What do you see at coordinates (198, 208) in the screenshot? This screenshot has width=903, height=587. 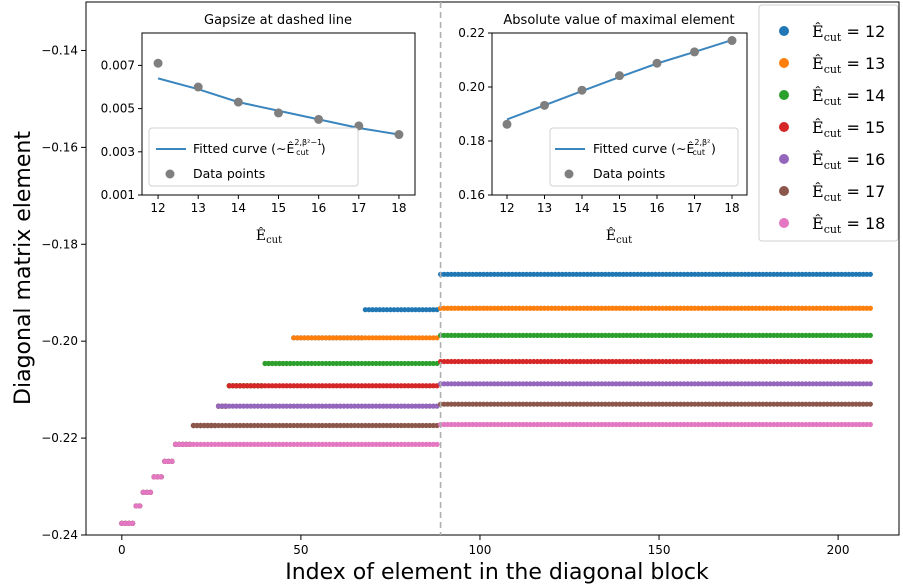 I see `inset-x-tick-label: 13` at bounding box center [198, 208].